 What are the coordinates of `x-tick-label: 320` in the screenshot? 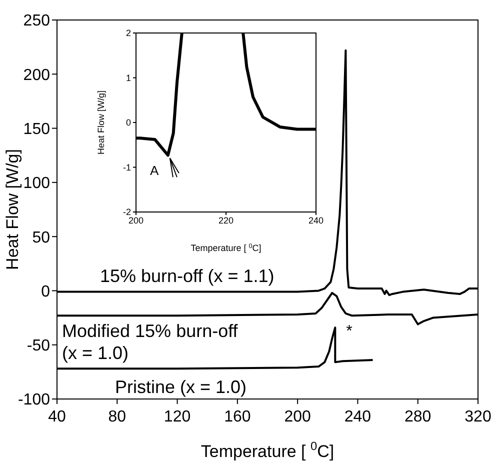 It's located at (478, 417).